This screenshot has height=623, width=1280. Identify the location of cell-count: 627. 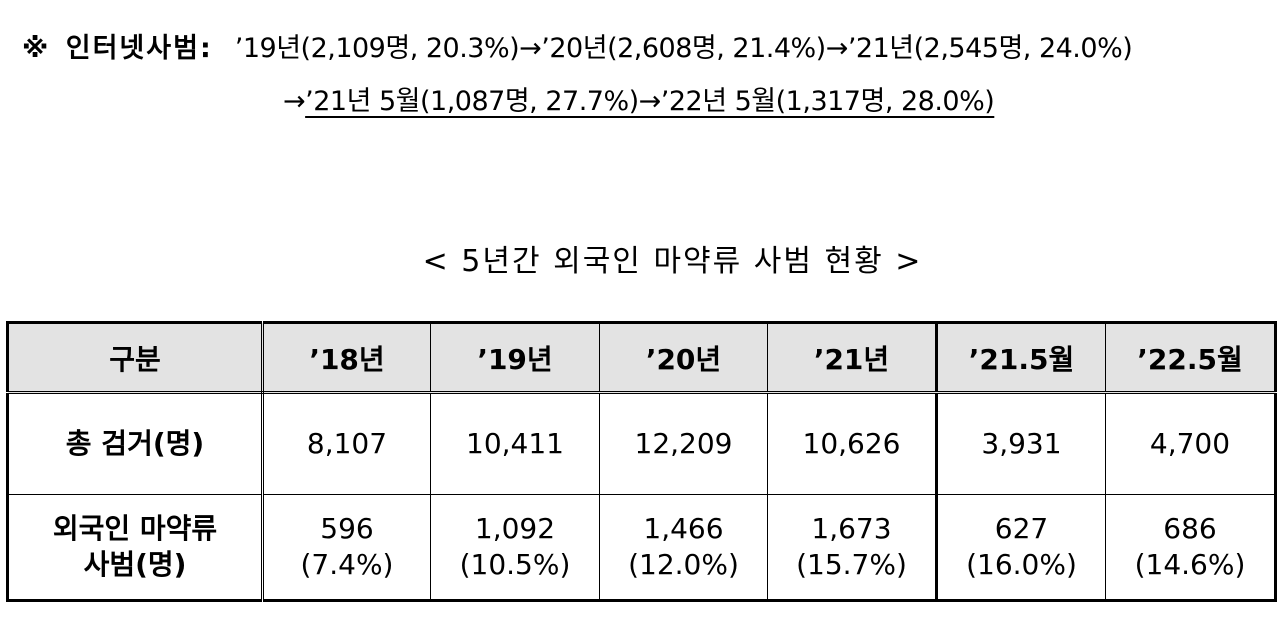
(1021, 528).